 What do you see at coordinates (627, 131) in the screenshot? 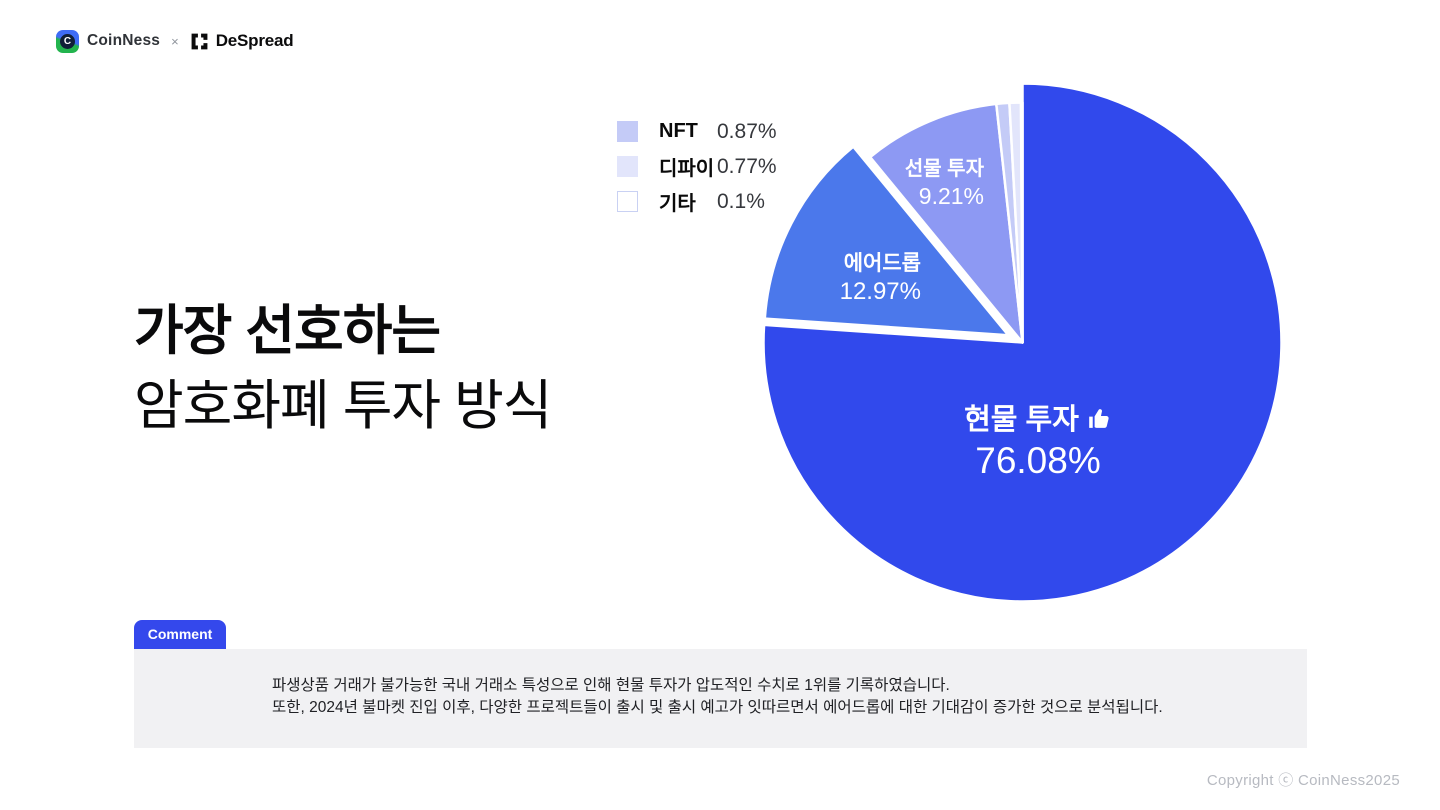
I see `legend-swatch-nft` at bounding box center [627, 131].